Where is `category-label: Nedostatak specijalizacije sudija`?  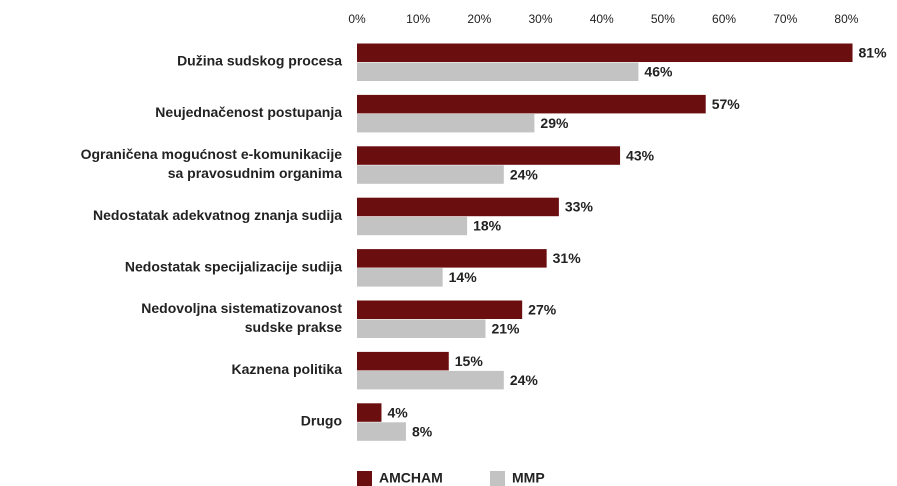
category-label: Nedostatak specijalizacije sudija is located at coordinates (233, 266).